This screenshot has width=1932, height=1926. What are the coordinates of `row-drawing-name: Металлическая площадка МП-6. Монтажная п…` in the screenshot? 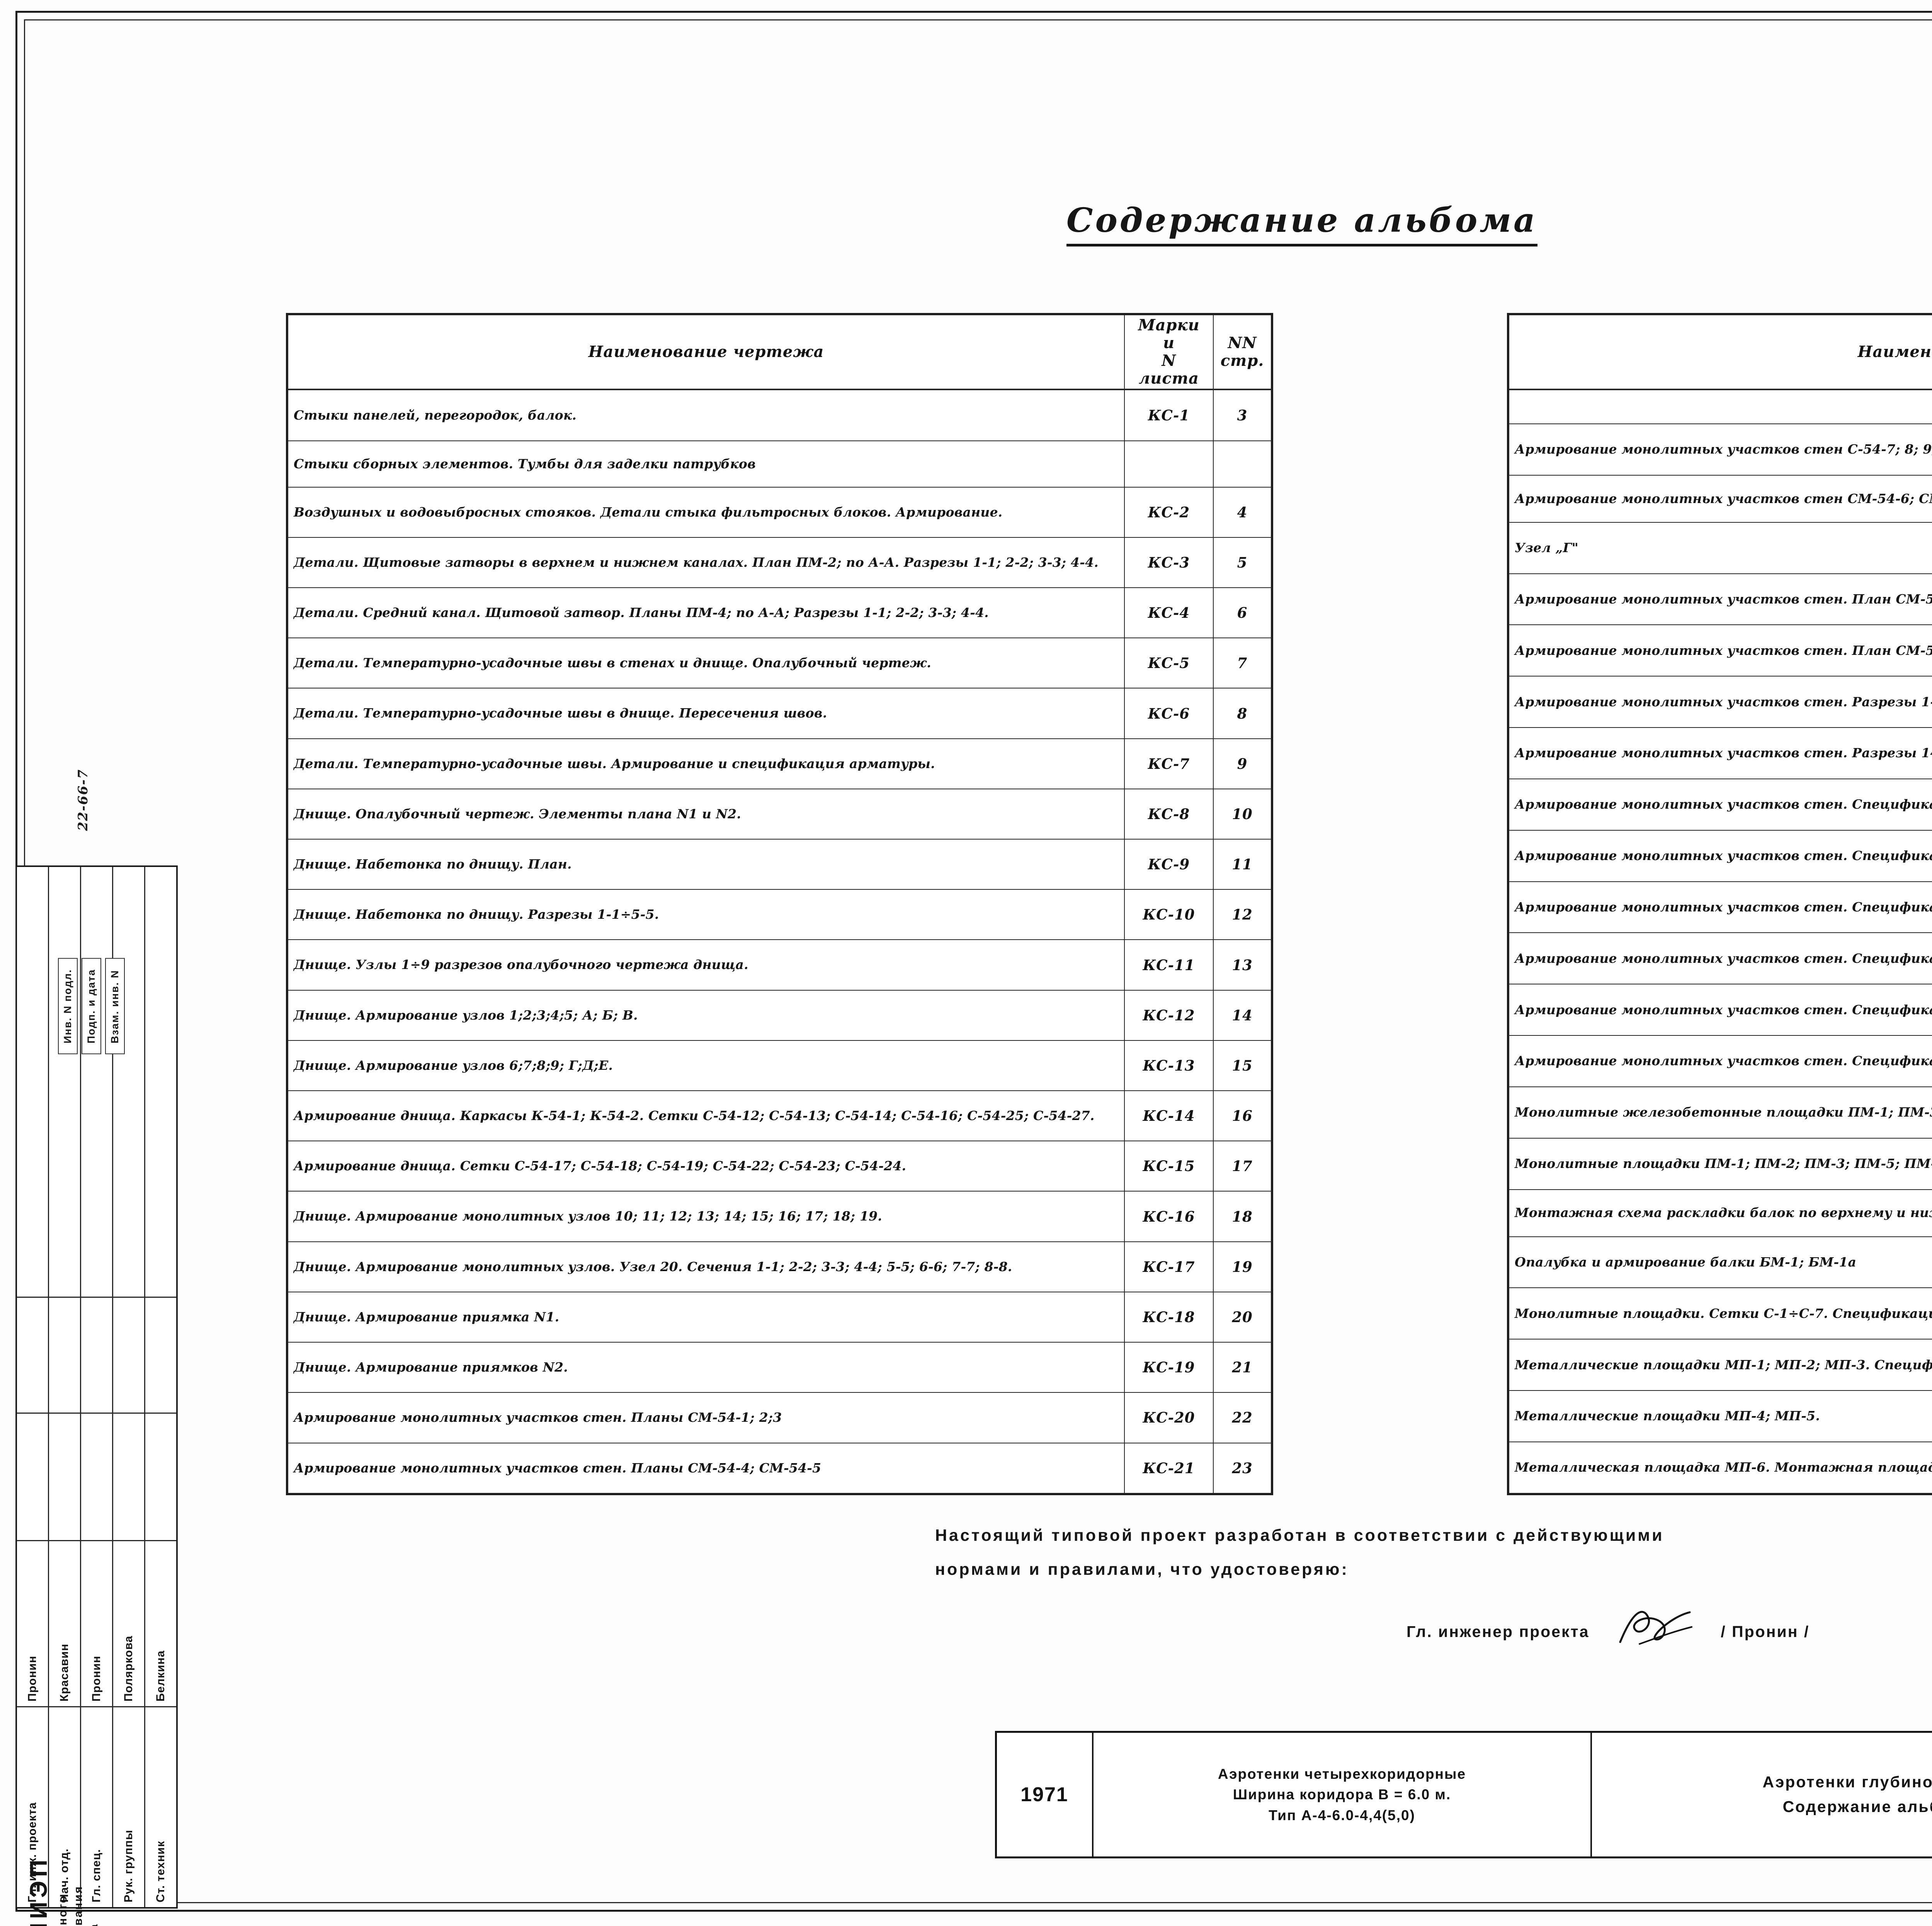 It's located at (1721, 1467).